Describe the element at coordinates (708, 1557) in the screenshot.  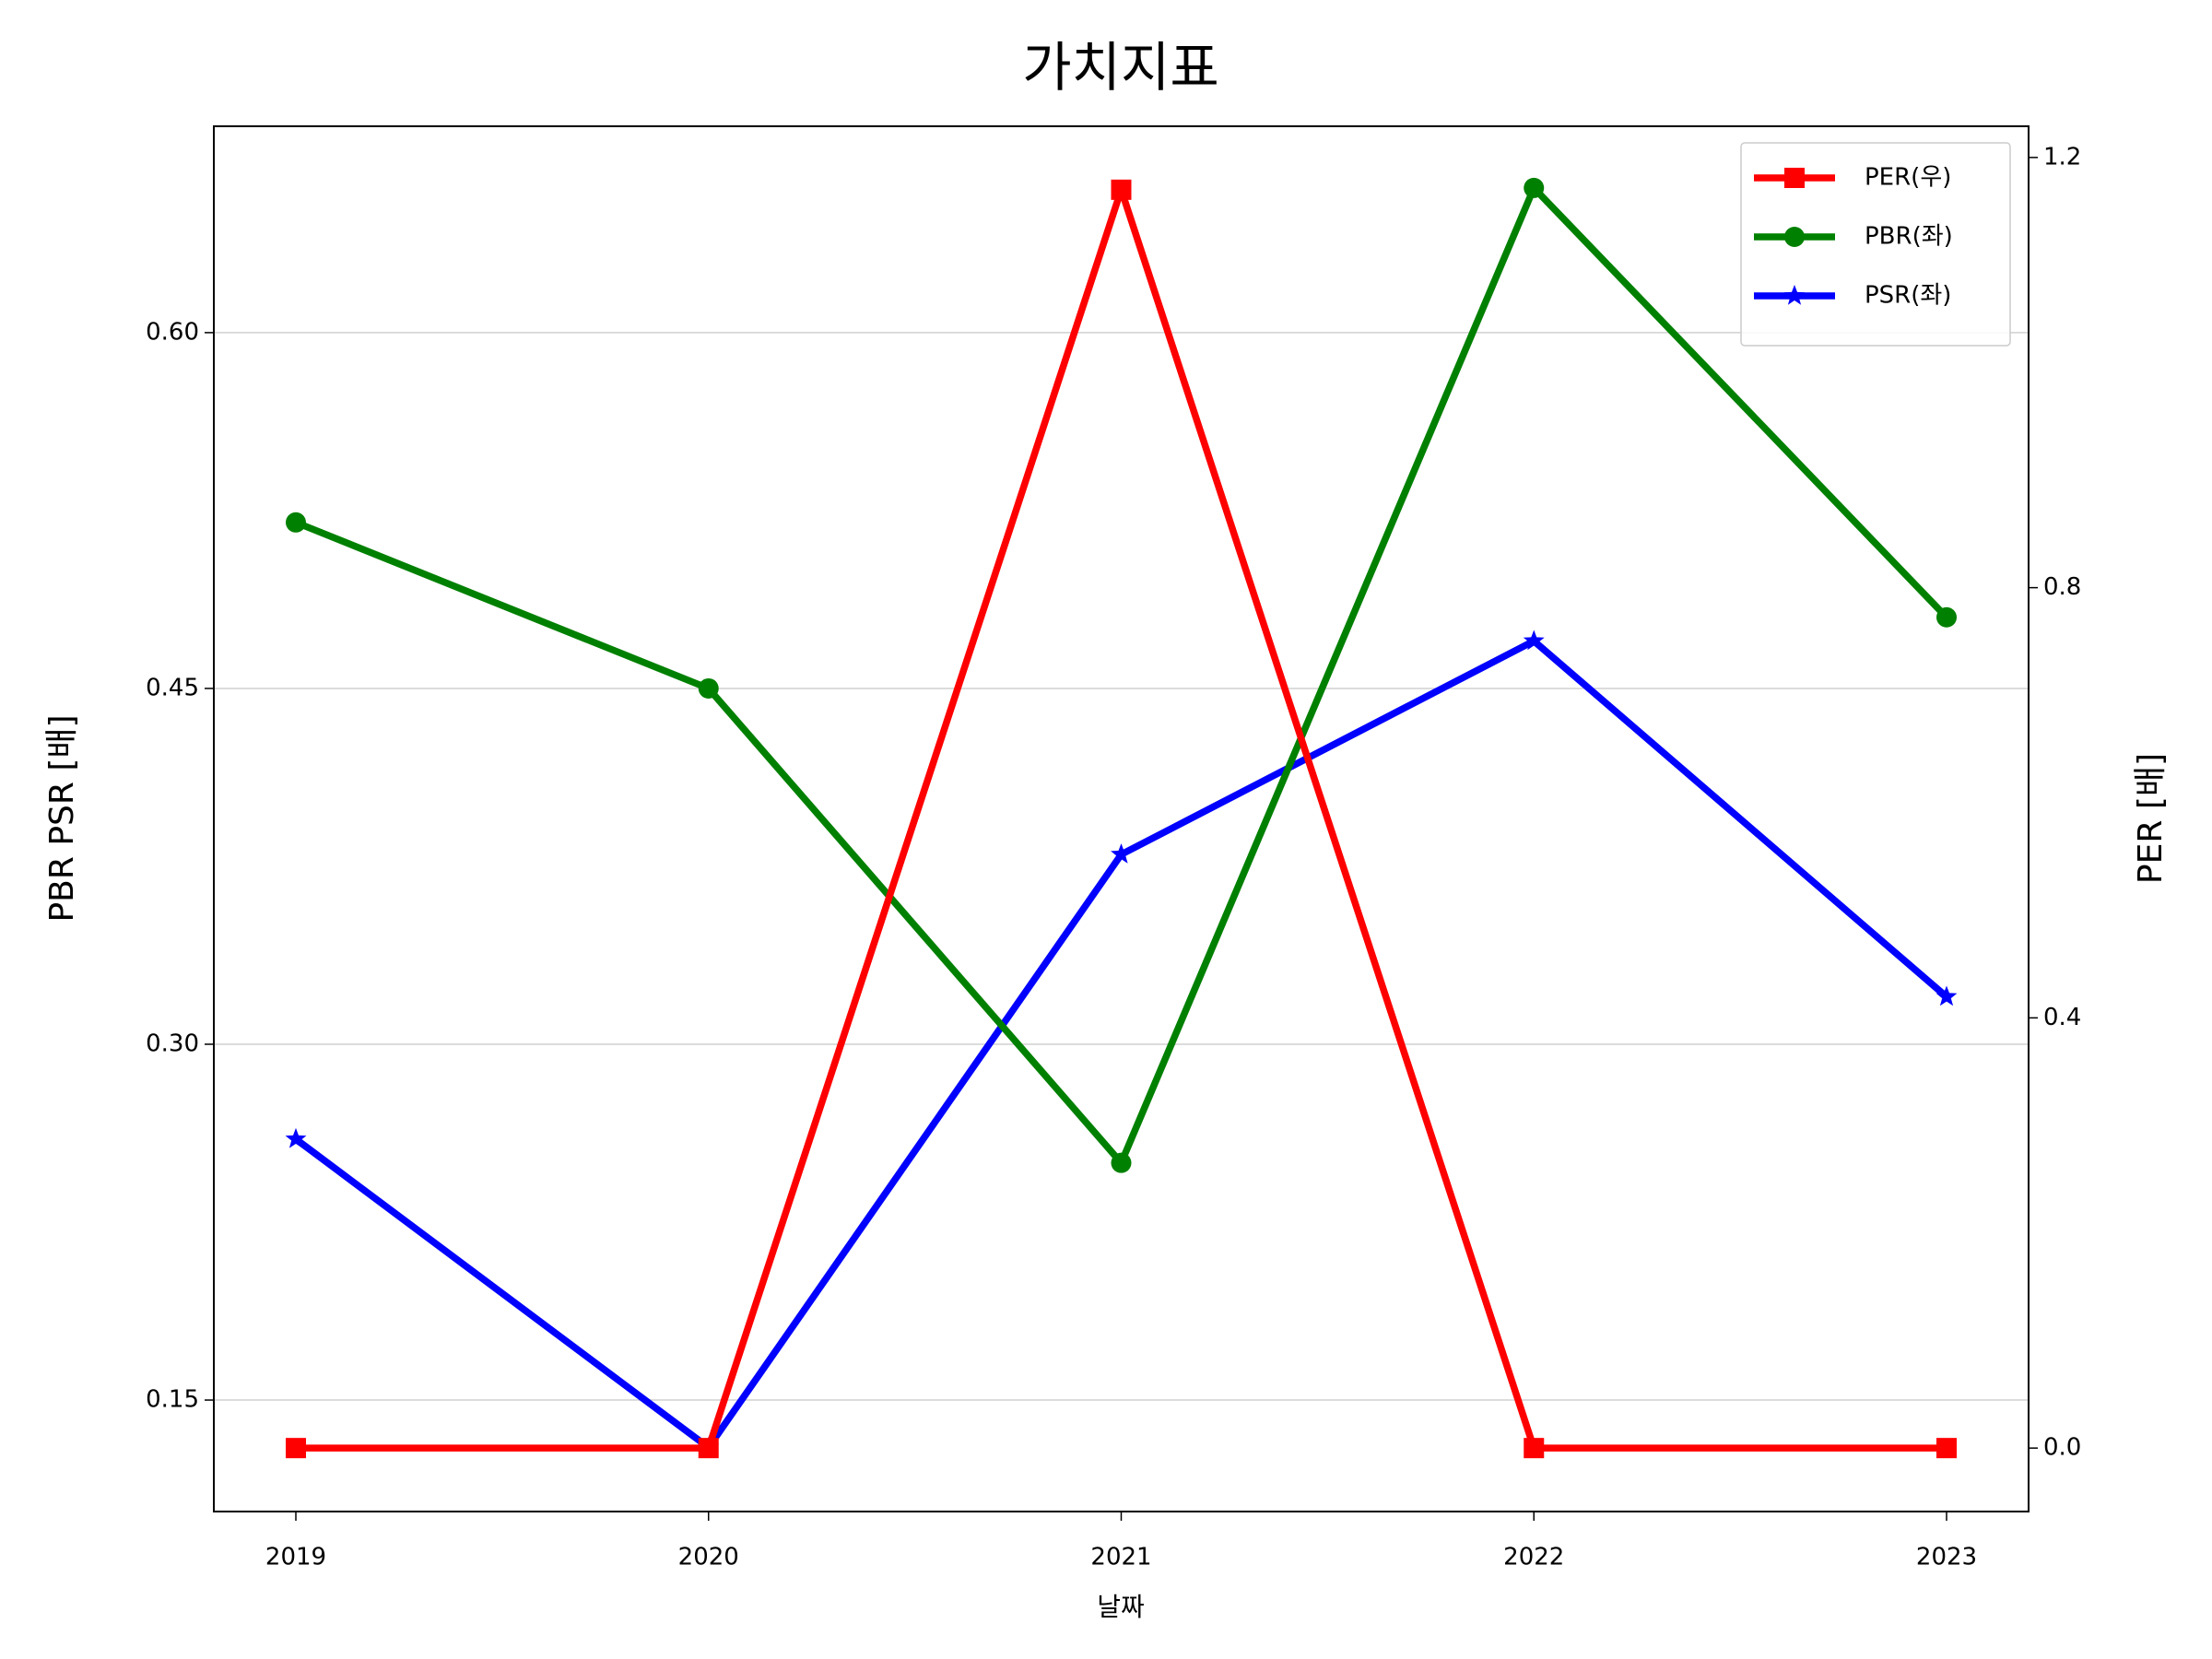
I see `x-tick-label: 2020` at that location.